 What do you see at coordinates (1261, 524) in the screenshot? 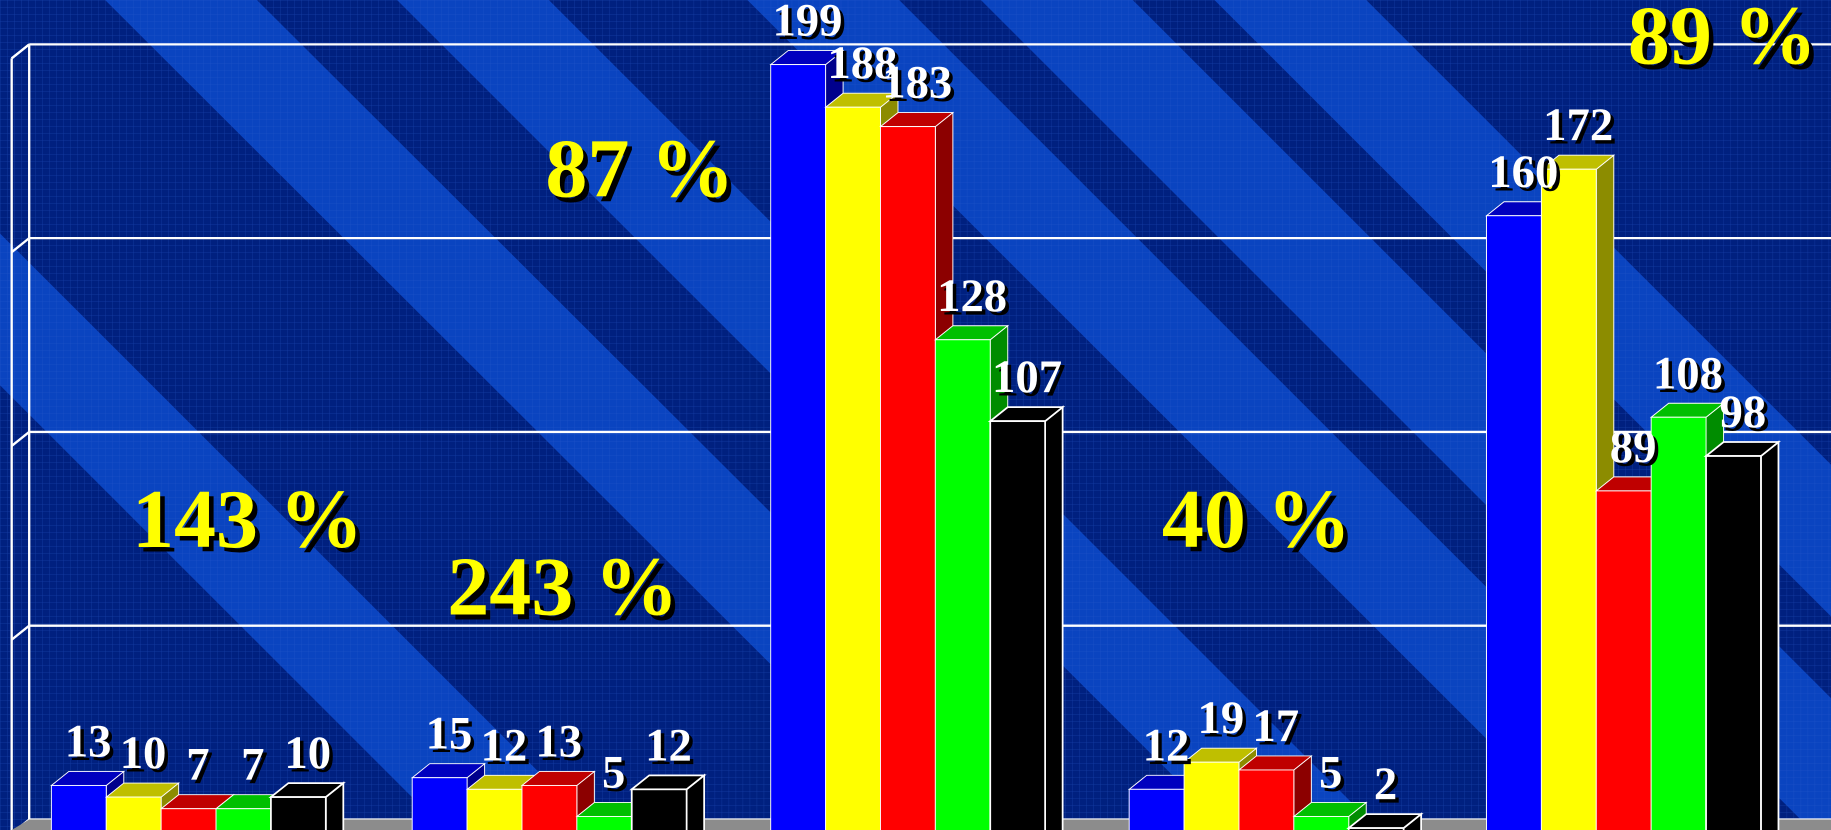
I see `annotation-shadow: 40 %` at bounding box center [1261, 524].